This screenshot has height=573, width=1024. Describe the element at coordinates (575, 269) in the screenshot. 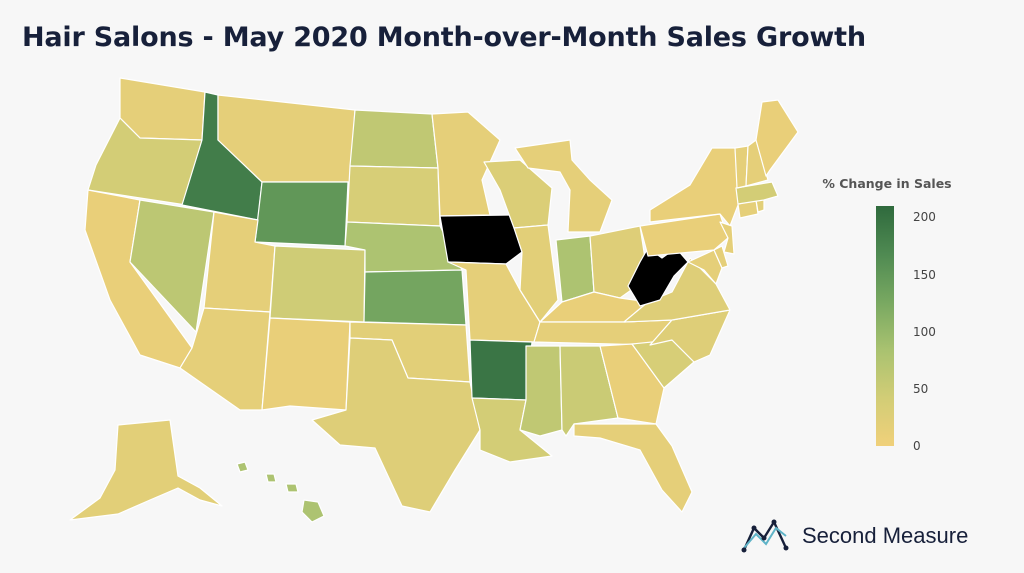

I see `state-in` at that location.